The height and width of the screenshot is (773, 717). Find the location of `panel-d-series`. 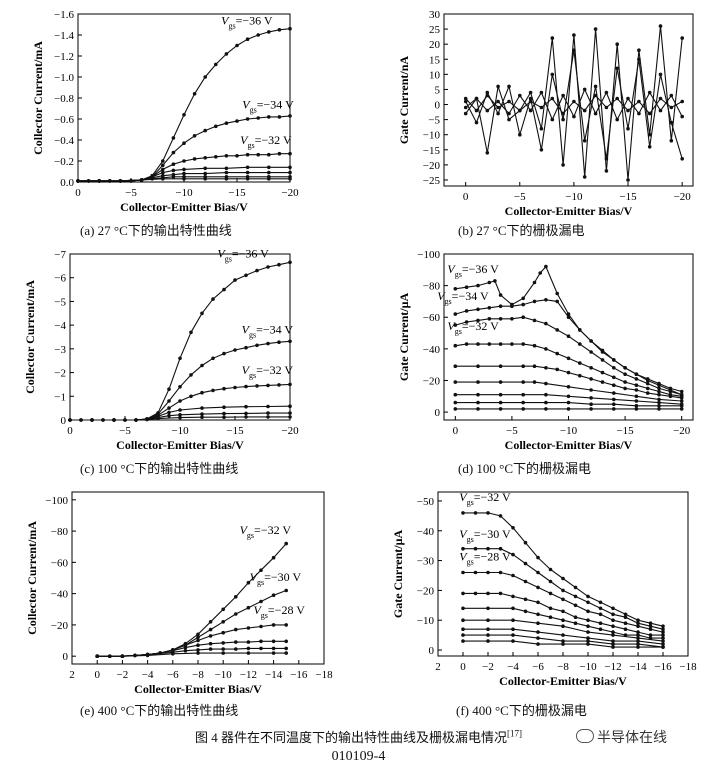

panel-d-series is located at coordinates (568, 382).